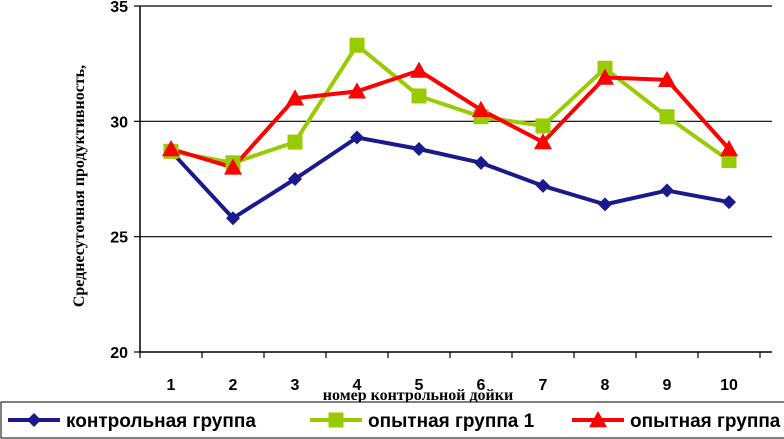 This screenshot has width=784, height=439. What do you see at coordinates (418, 395) in the screenshot?
I see `x-axis-title: номер контрольной дойки` at bounding box center [418, 395].